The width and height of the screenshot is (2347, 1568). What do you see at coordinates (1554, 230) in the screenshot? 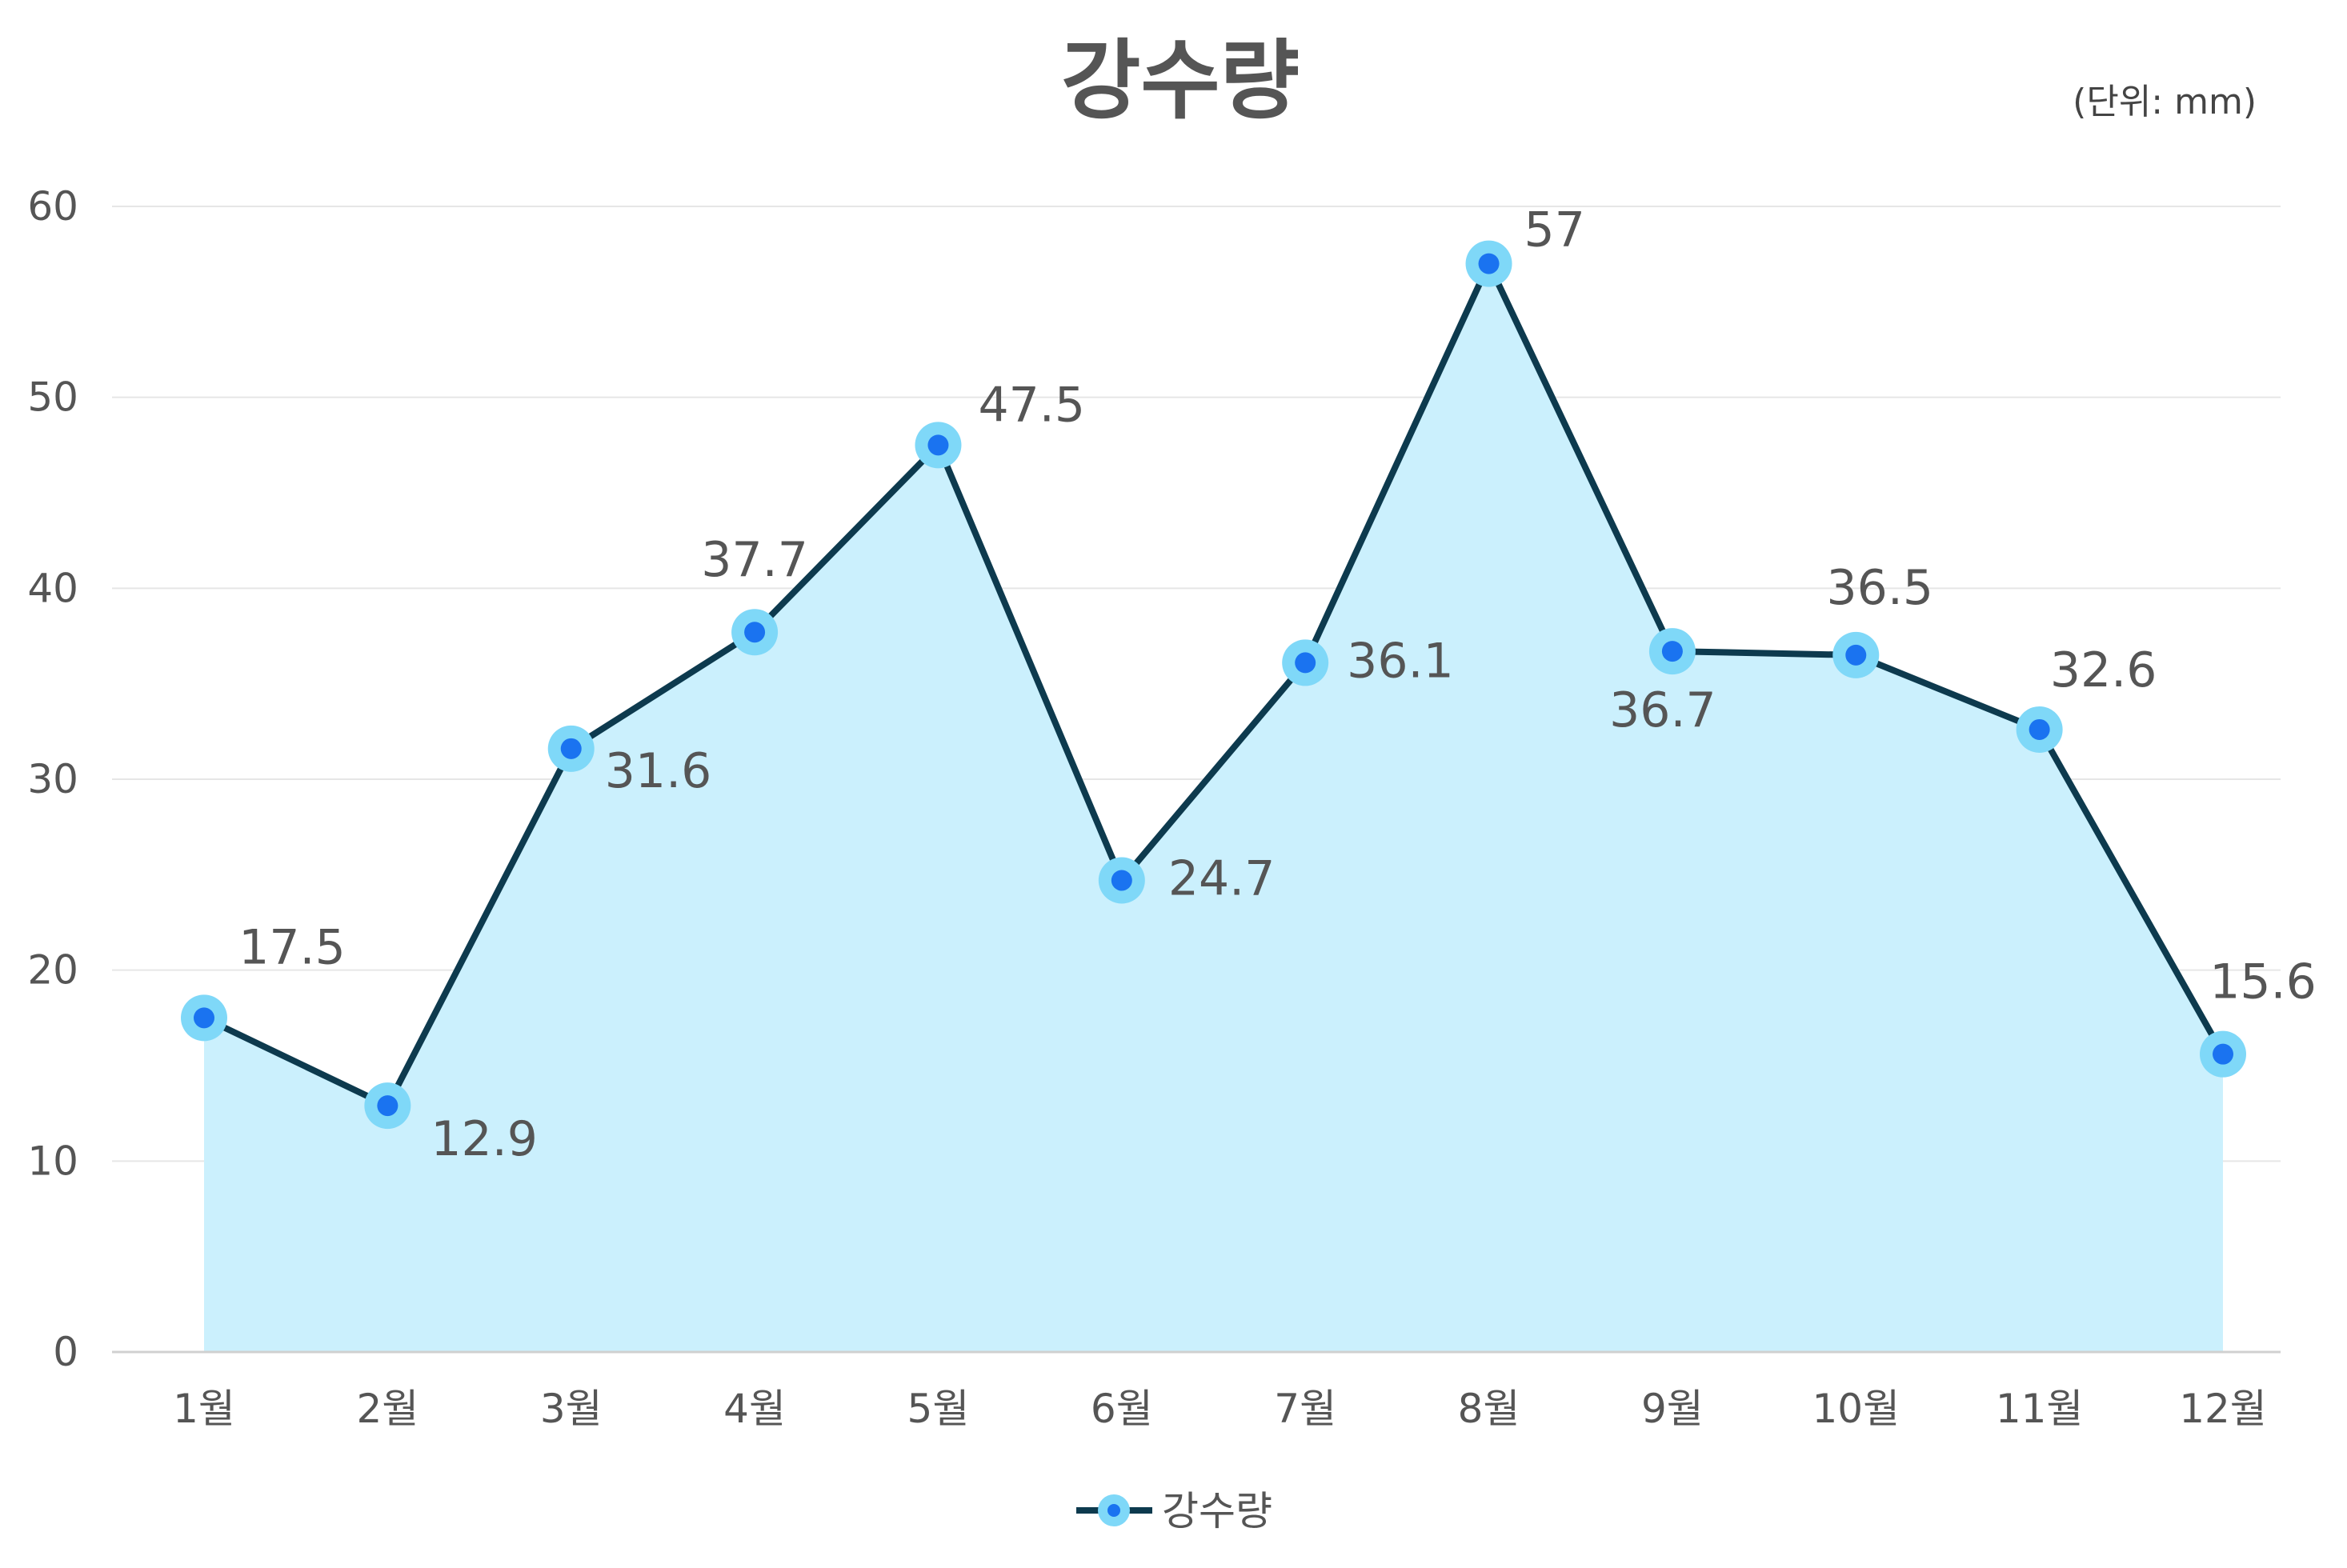
I see `data-label-8월: 57` at bounding box center [1554, 230].